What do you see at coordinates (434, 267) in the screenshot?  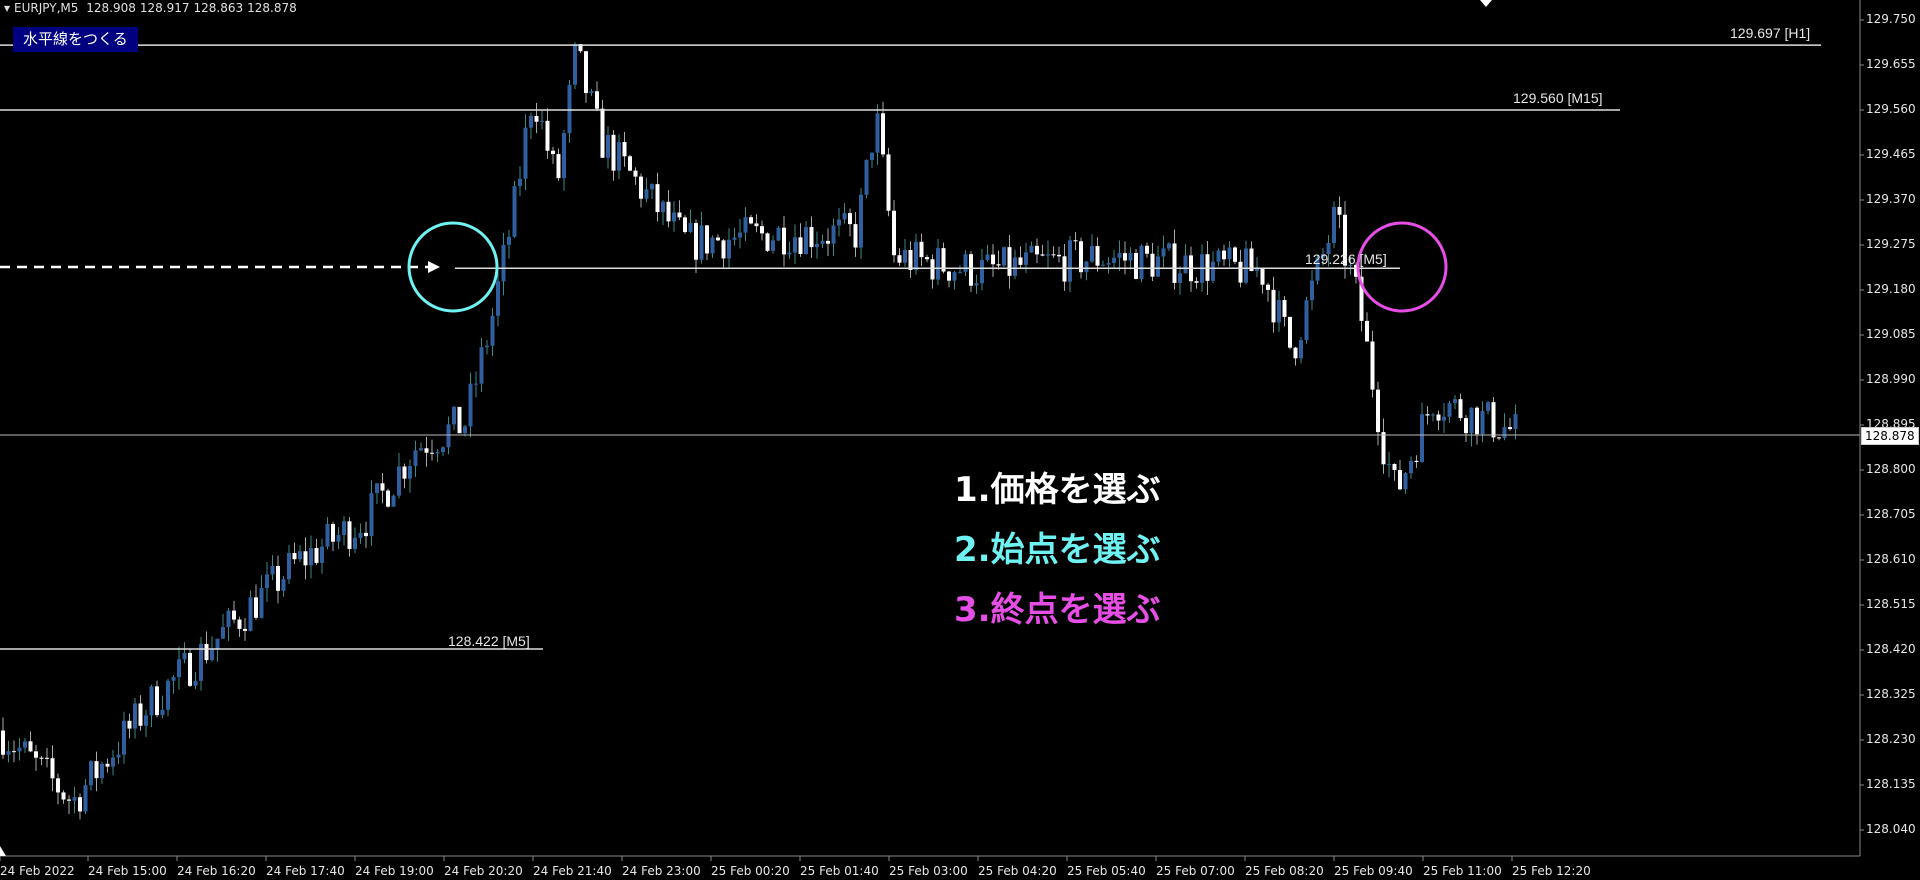 I see `arrow-head-icon` at bounding box center [434, 267].